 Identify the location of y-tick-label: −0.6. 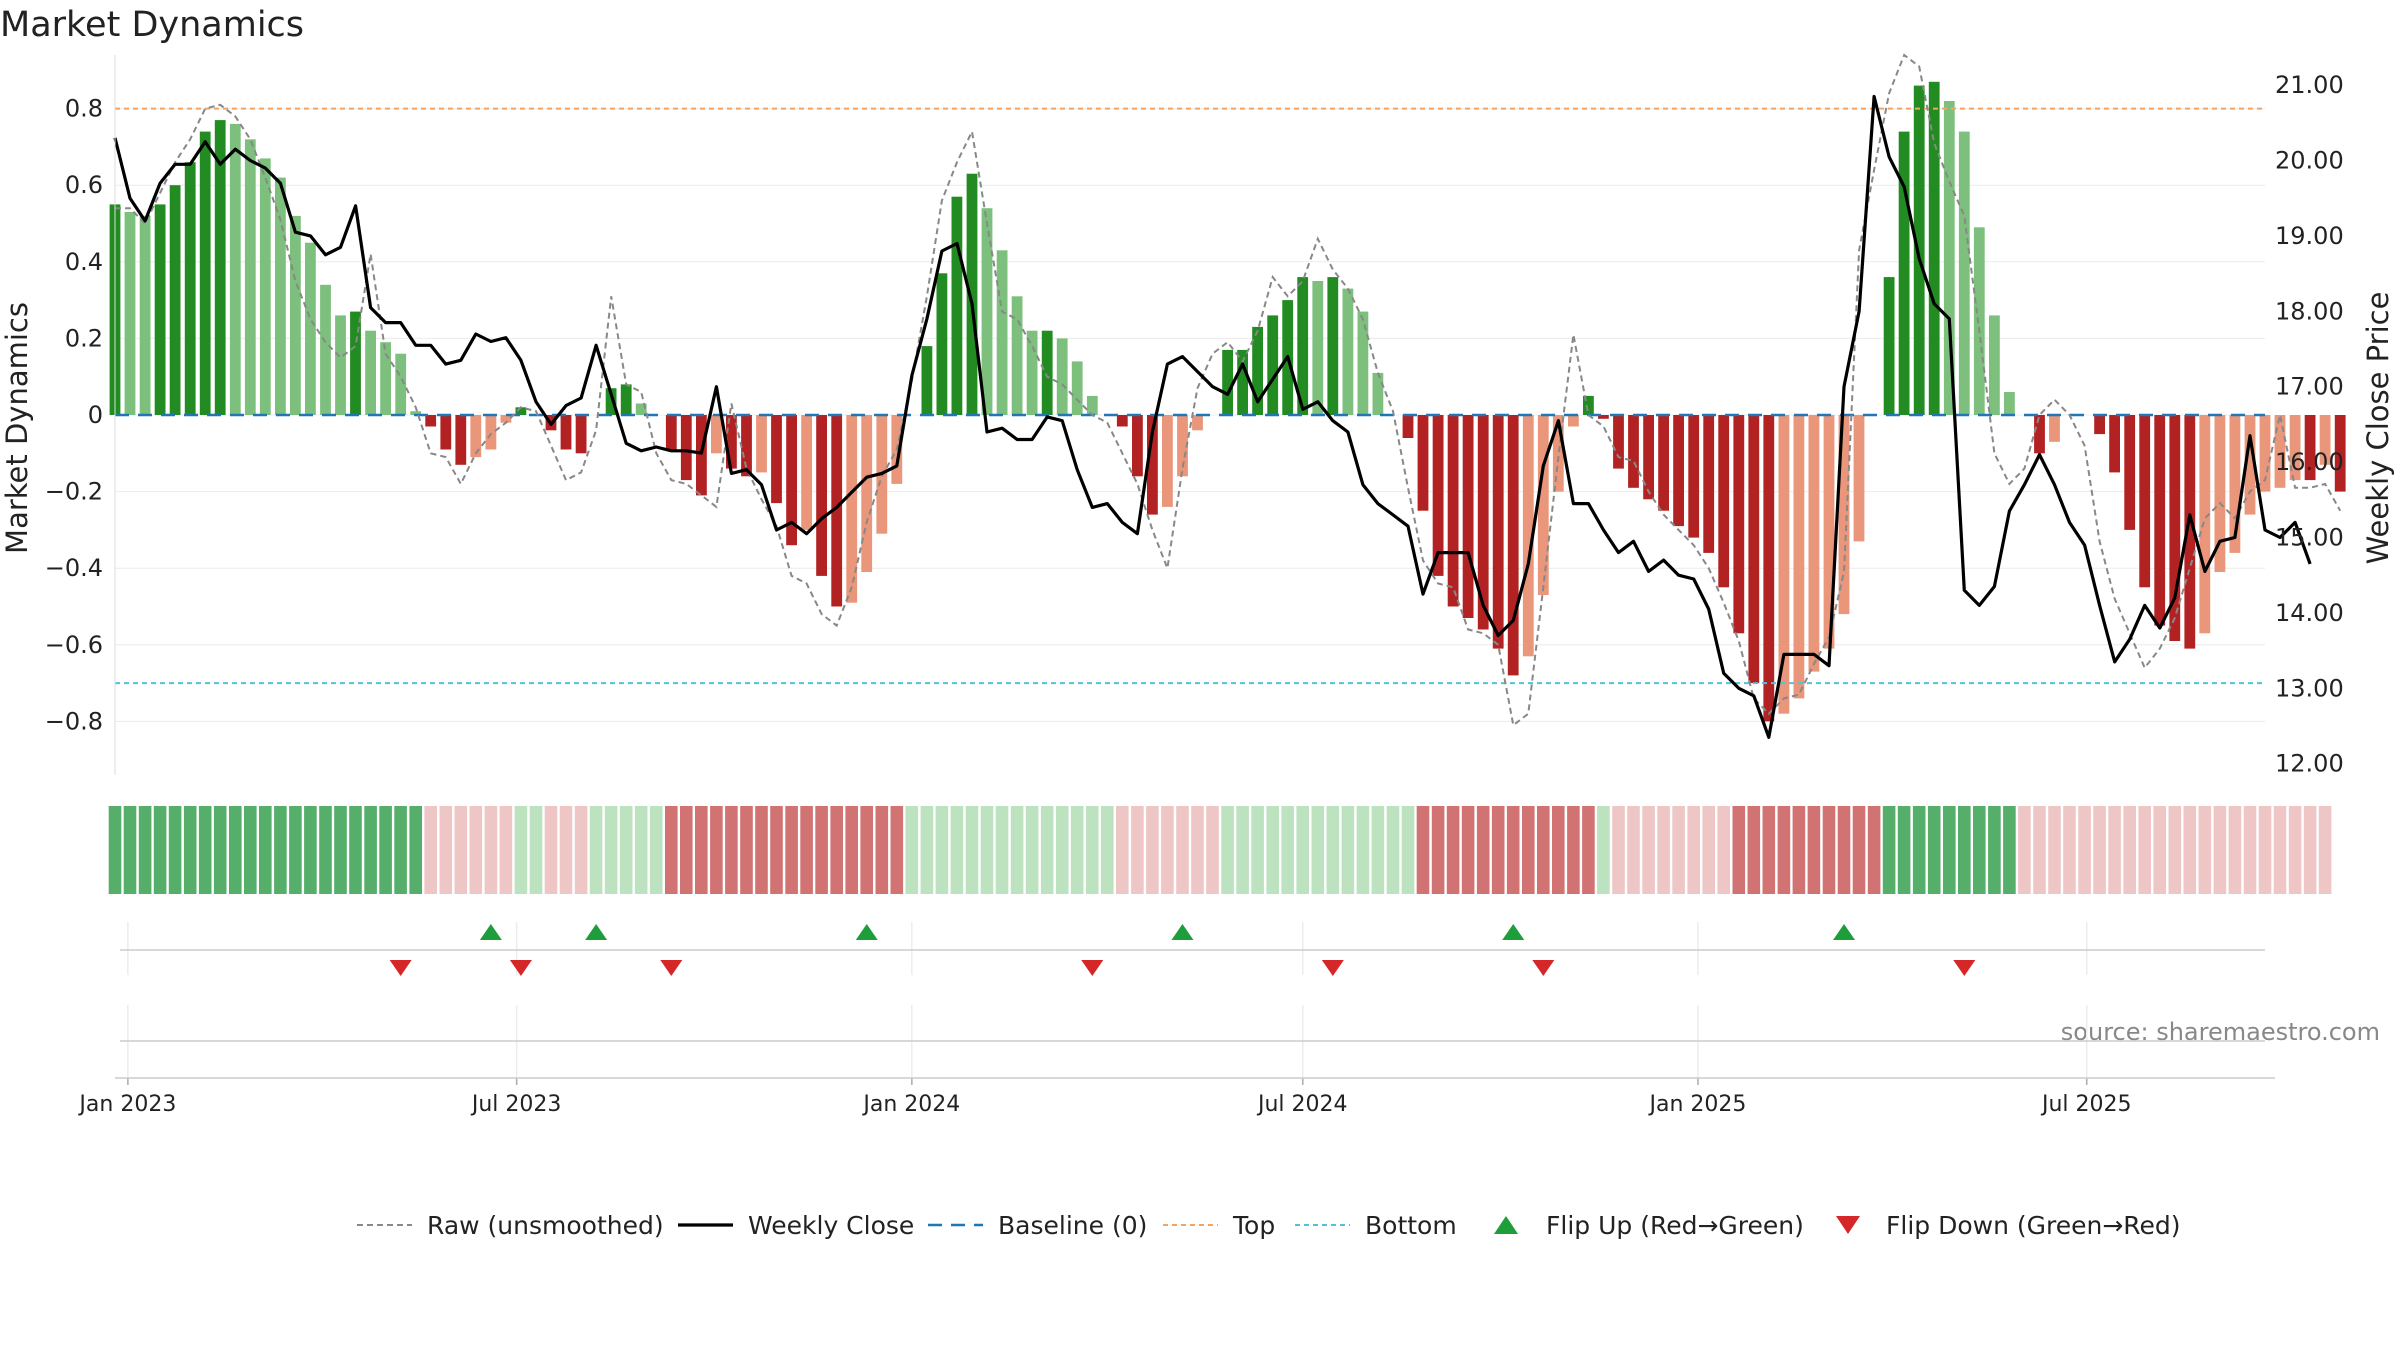
(74, 645).